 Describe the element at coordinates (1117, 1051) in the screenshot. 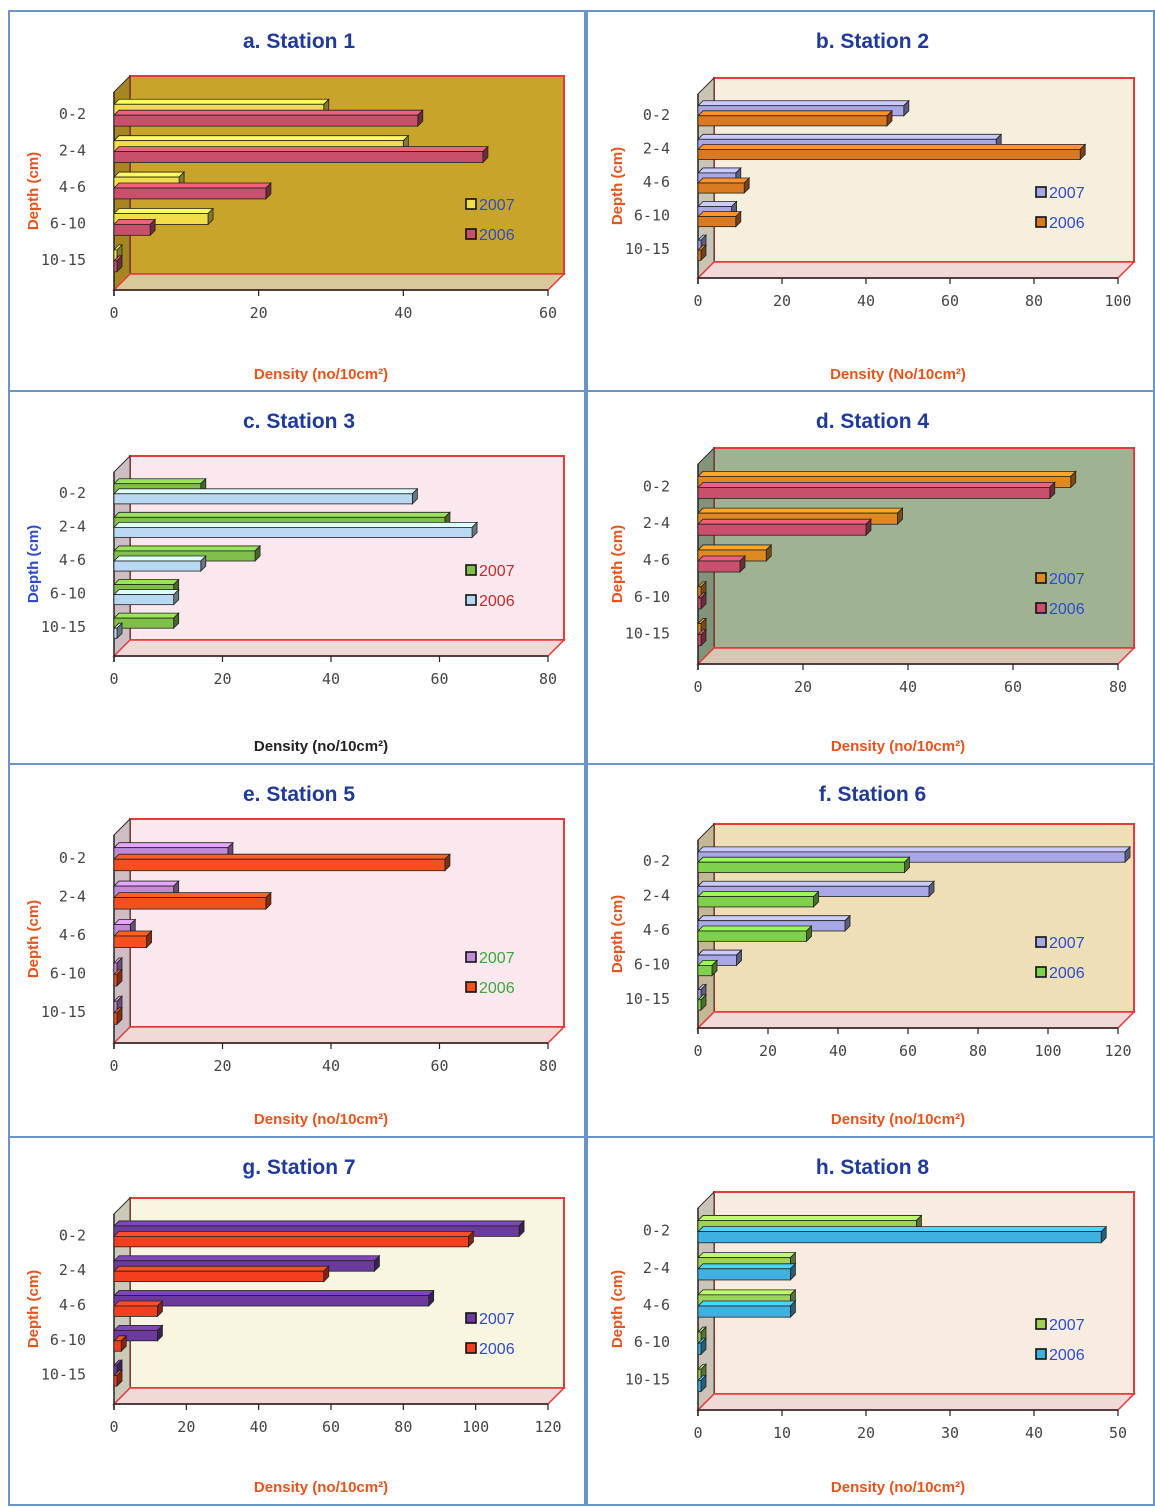

I see `x-tick-label: 120` at that location.